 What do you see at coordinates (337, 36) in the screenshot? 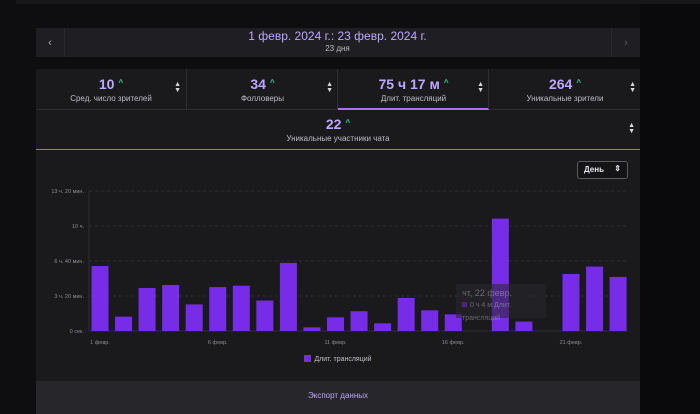
I see `date-range-text: 1 февр. 2024 г.: 23 февр. 2024 г.` at bounding box center [337, 36].